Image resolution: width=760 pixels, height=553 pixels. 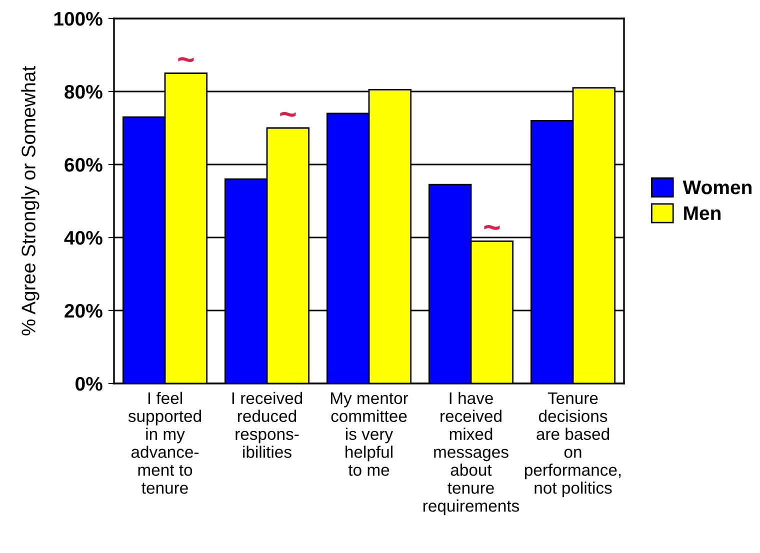 I want to click on y-tick-label: 100%, so click(x=78, y=19).